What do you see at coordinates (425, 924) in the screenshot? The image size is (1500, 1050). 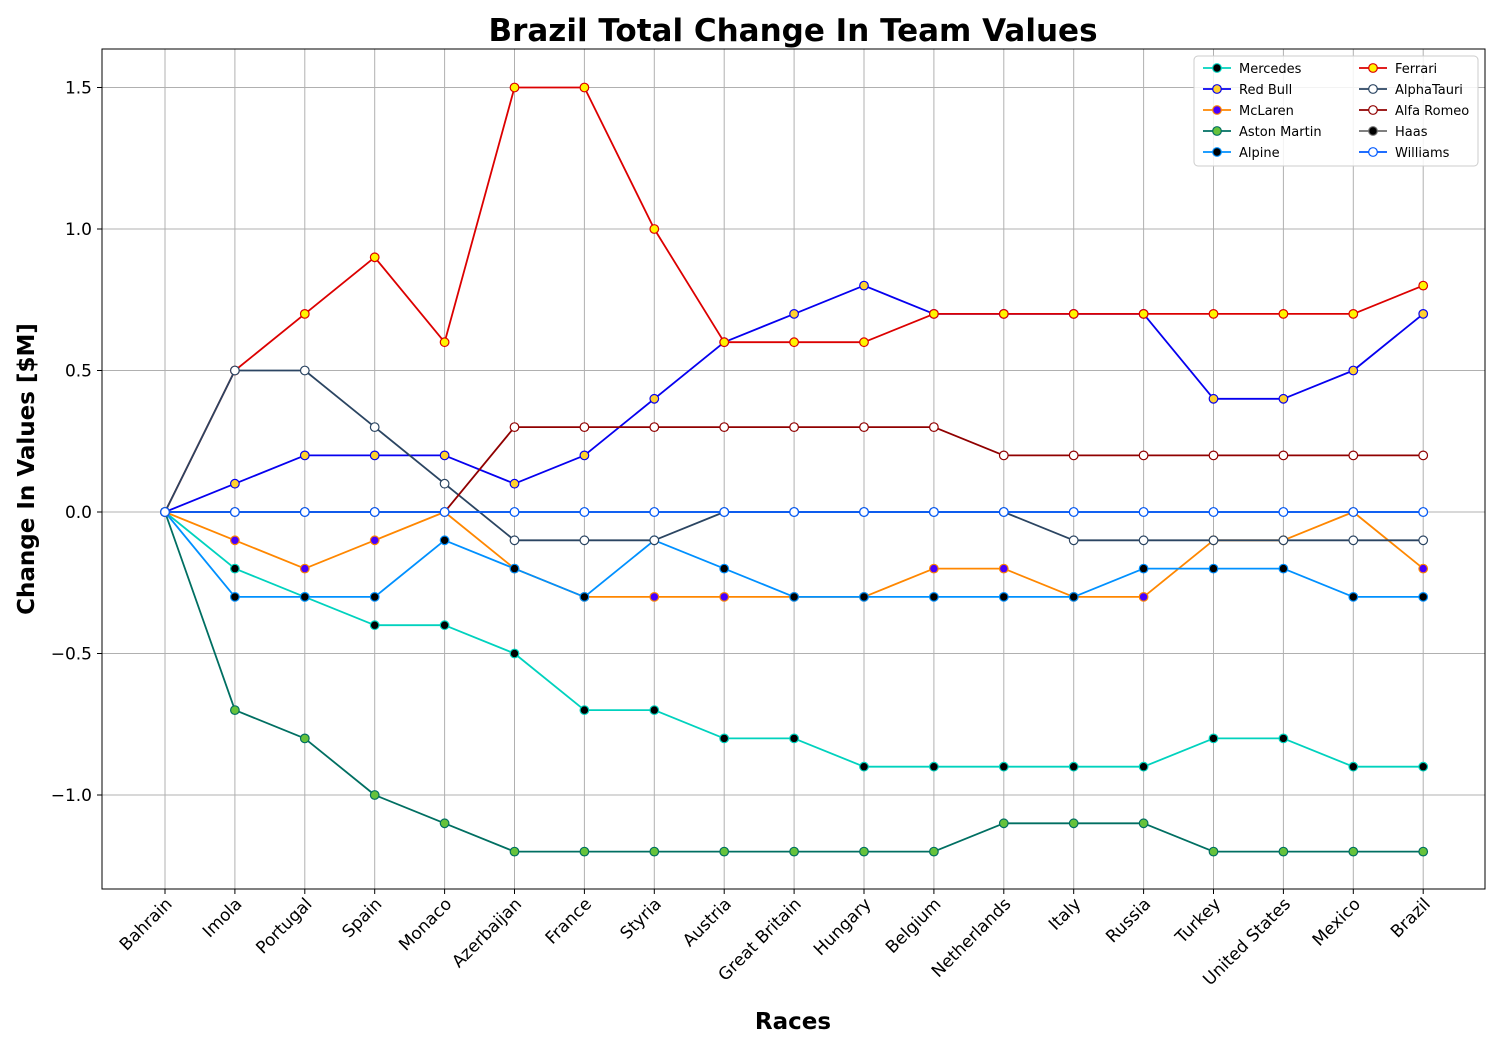 I see `x-tick-label: Monaco` at bounding box center [425, 924].